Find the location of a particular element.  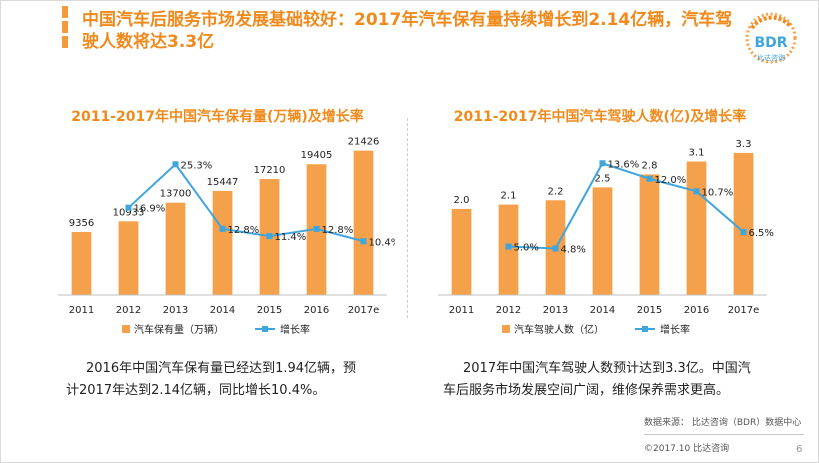

drivers-legend-line-label: 增长率 is located at coordinates (675, 329).